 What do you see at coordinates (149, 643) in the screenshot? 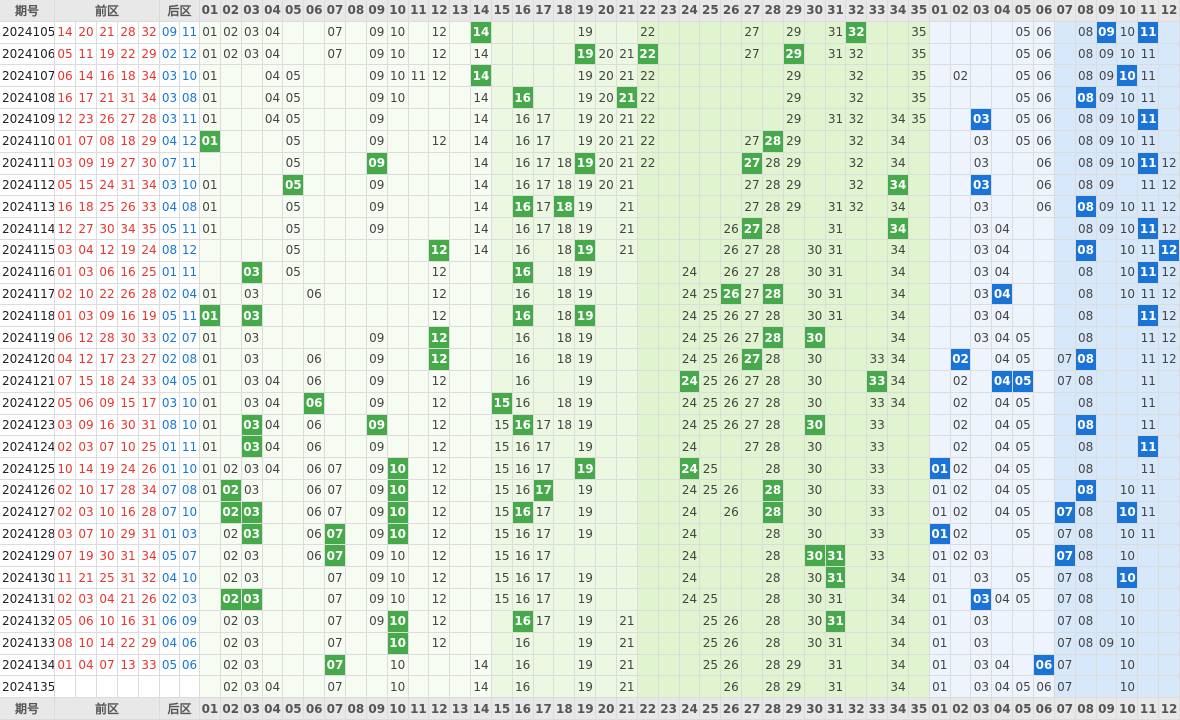
I see `front-number: 29` at bounding box center [149, 643].